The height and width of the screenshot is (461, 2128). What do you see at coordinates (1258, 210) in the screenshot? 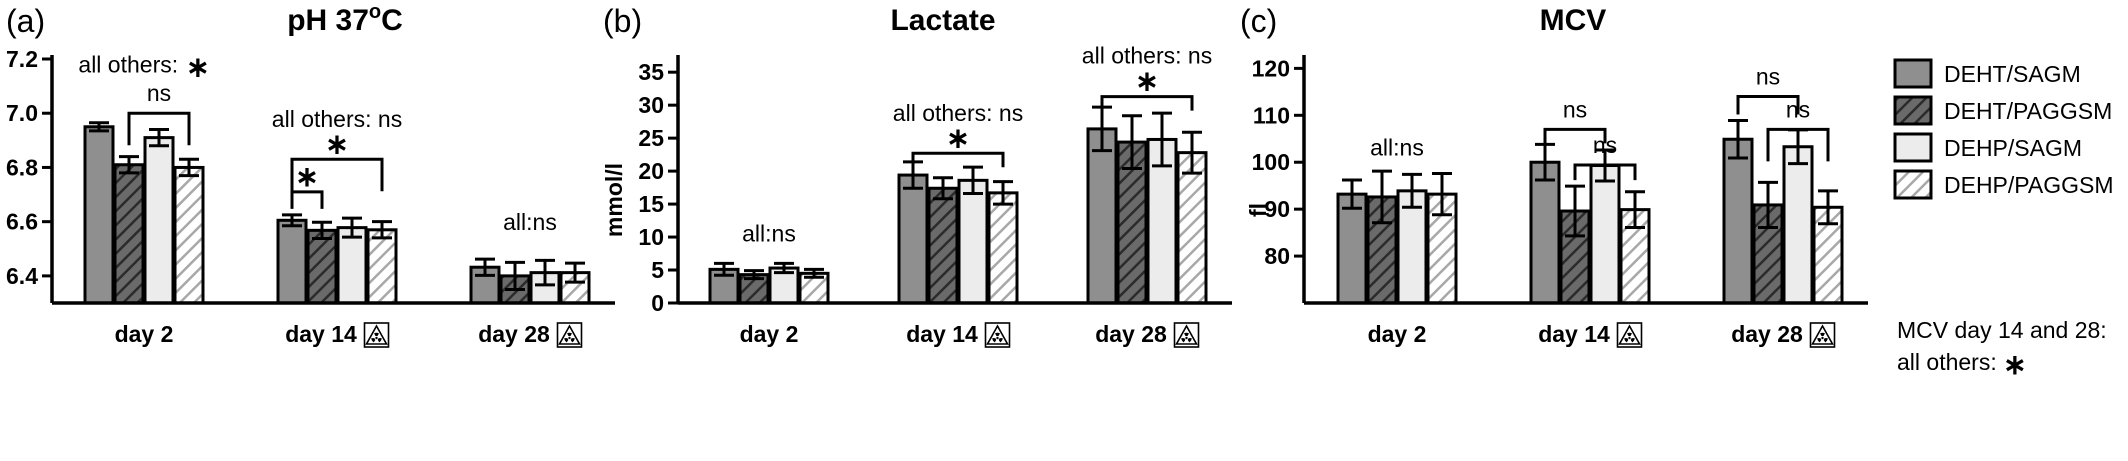
I see `y-axis-label: fl` at bounding box center [1258, 210].